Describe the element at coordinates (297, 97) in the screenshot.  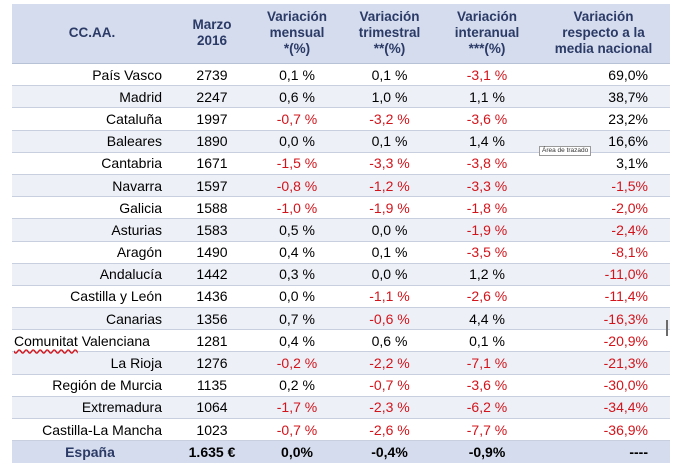
I see `monthly-change-cell: 0,6 %` at that location.